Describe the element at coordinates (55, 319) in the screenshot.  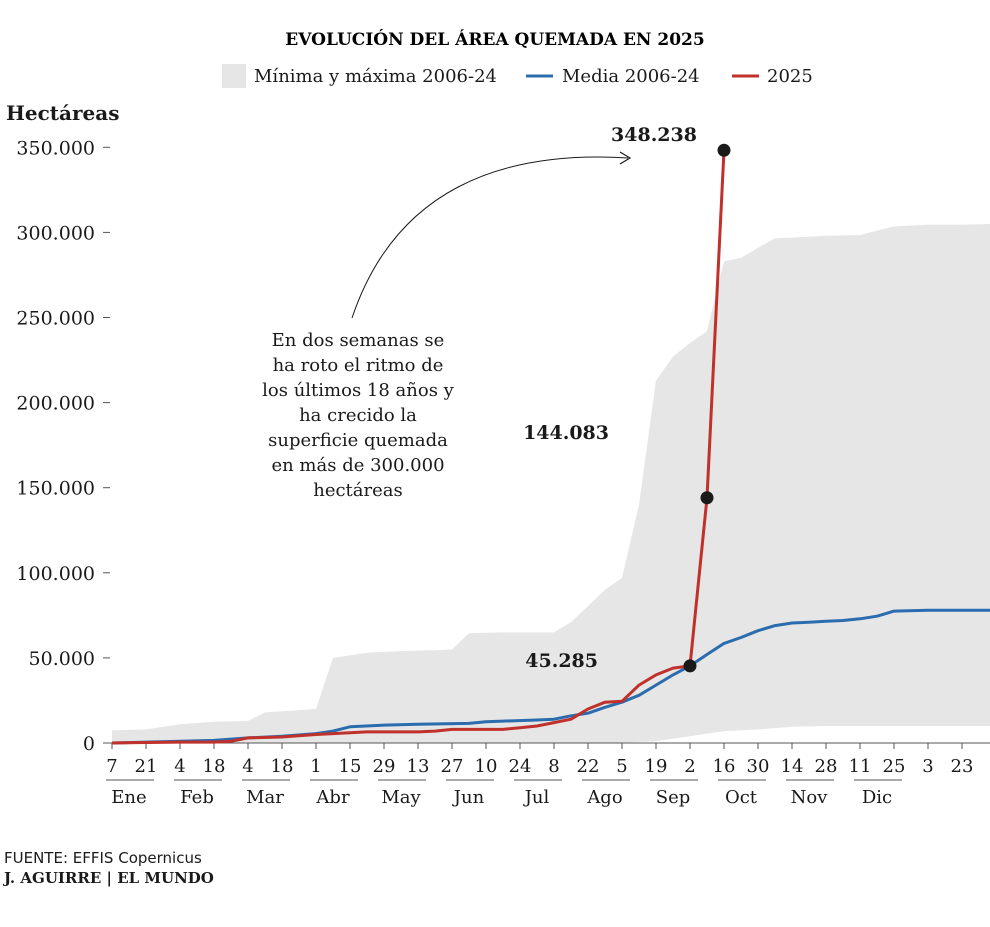
I see `y-tick-label: 250.000` at that location.